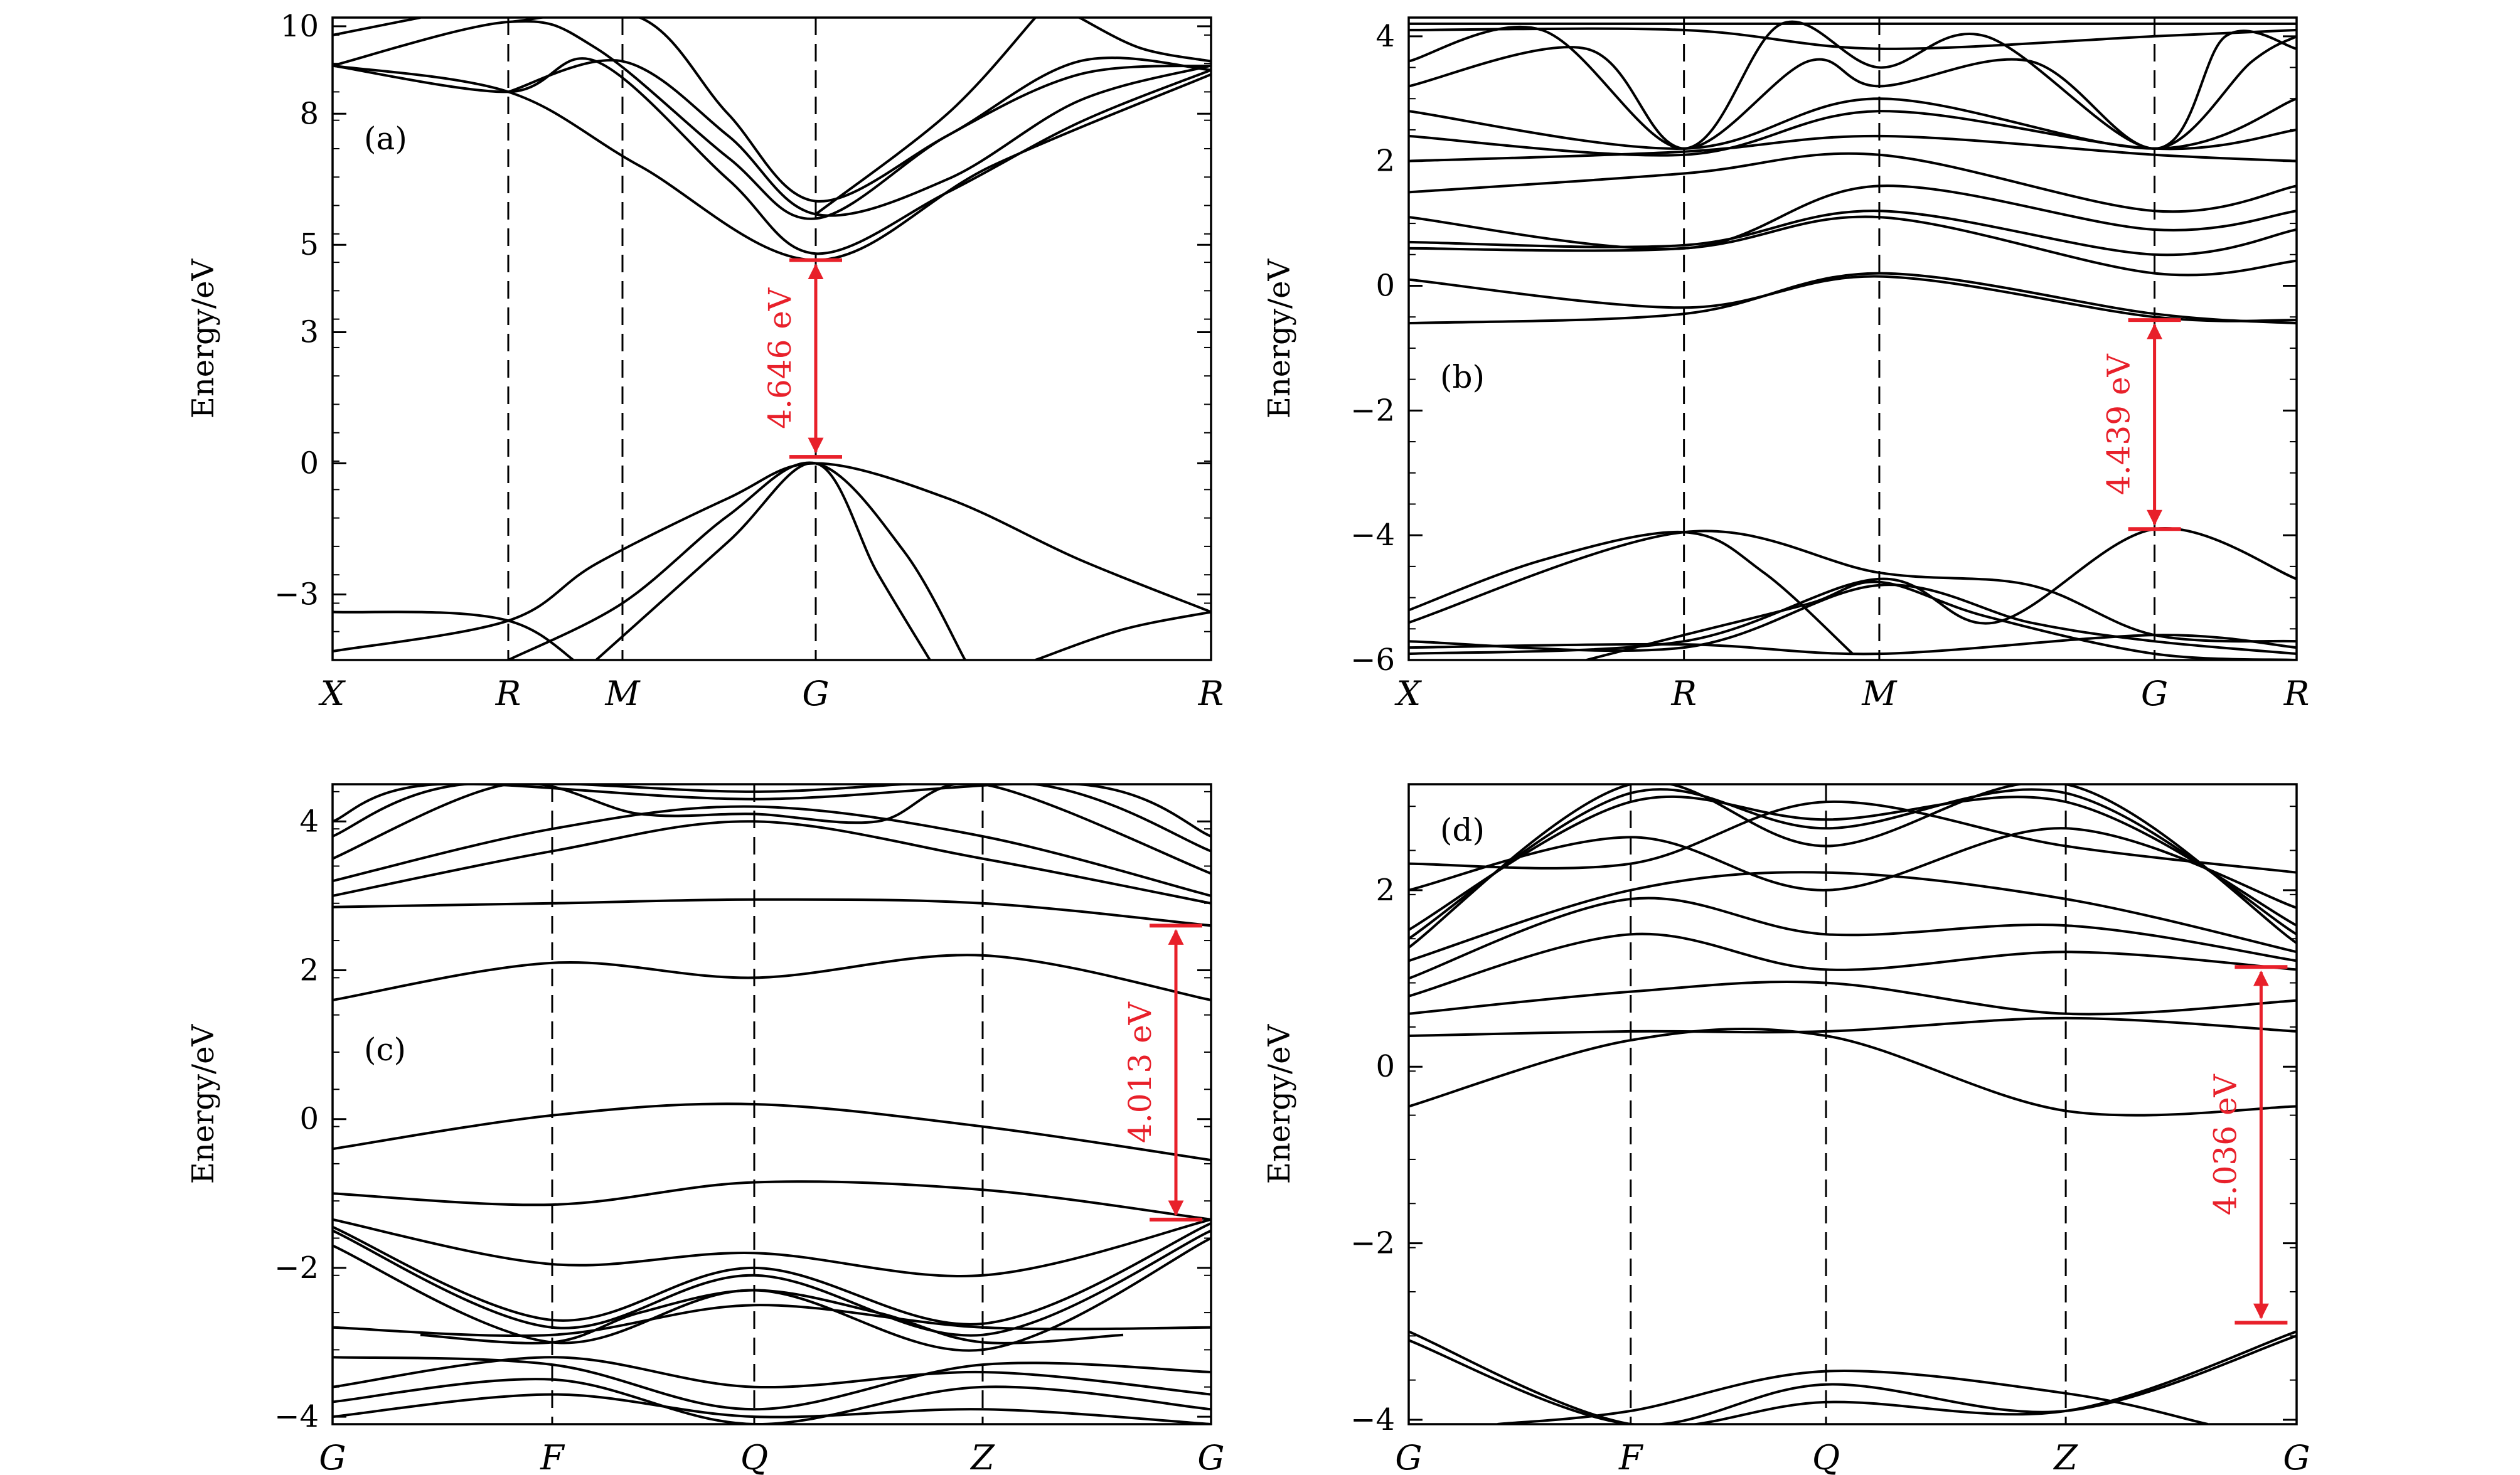 The image size is (2520, 1475). Describe the element at coordinates (1140, 1072) in the screenshot. I see `band-gap-label: 4.013 eV` at that location.